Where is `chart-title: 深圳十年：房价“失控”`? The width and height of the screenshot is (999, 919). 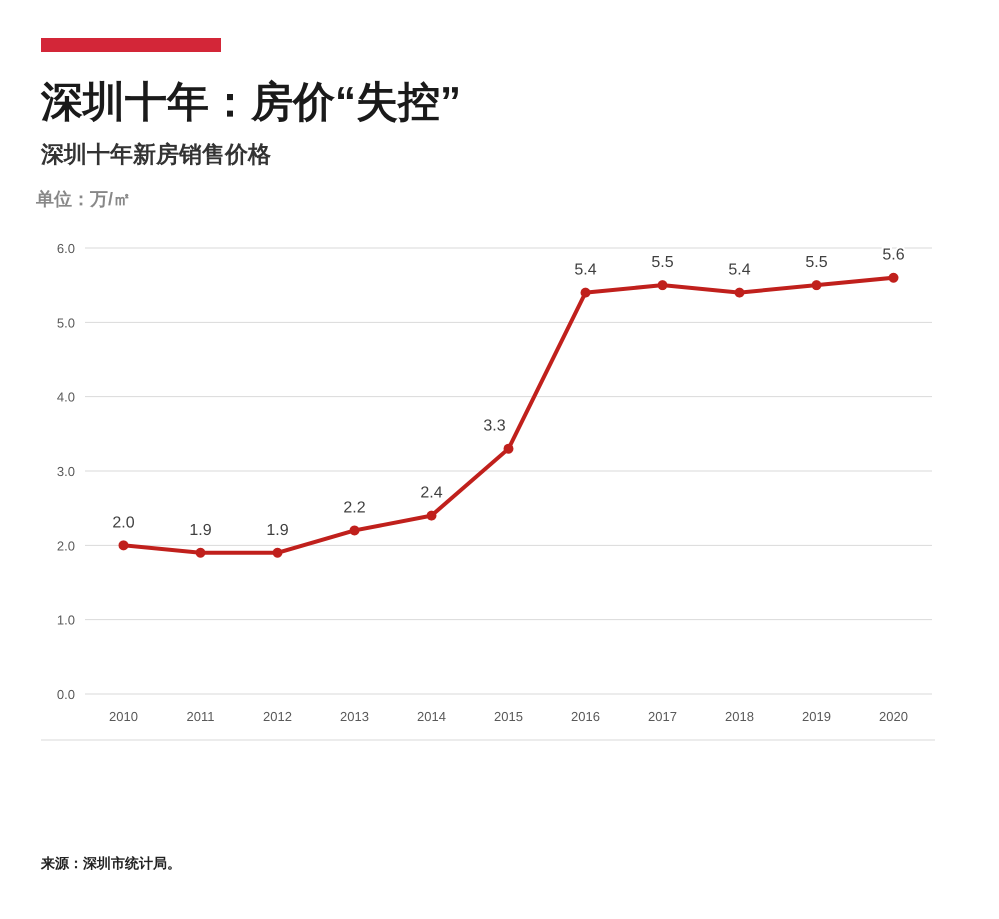
chart-title: 深圳十年：房价“失控” is located at coordinates (250, 101).